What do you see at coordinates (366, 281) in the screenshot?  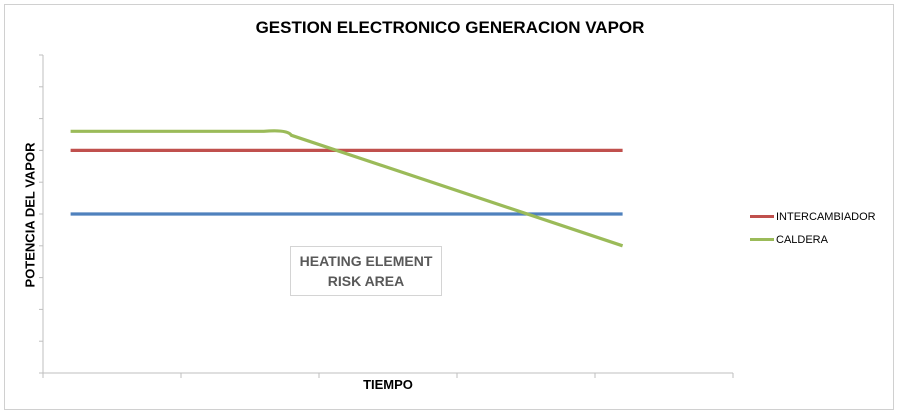 I see `annotation-line-2: RISK AREA` at bounding box center [366, 281].